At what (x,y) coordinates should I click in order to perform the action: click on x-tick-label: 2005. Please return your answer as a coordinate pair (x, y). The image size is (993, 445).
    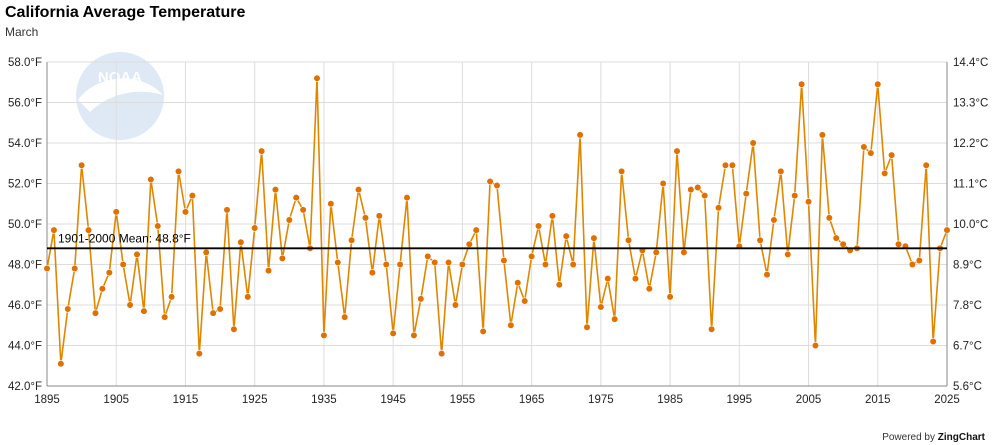
    Looking at the image, I should click on (809, 400).